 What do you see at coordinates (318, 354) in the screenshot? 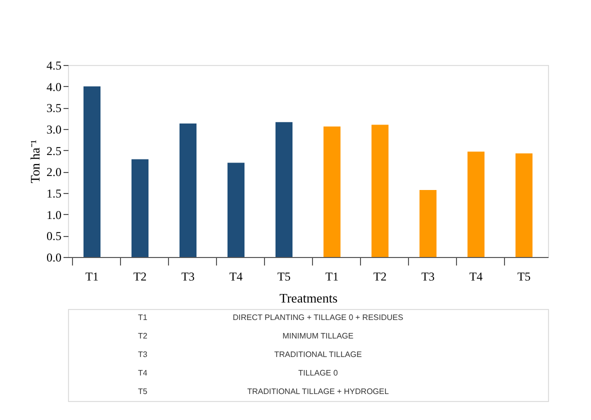
I see `text: TRADITIONAL TILLAGE` at bounding box center [318, 354].